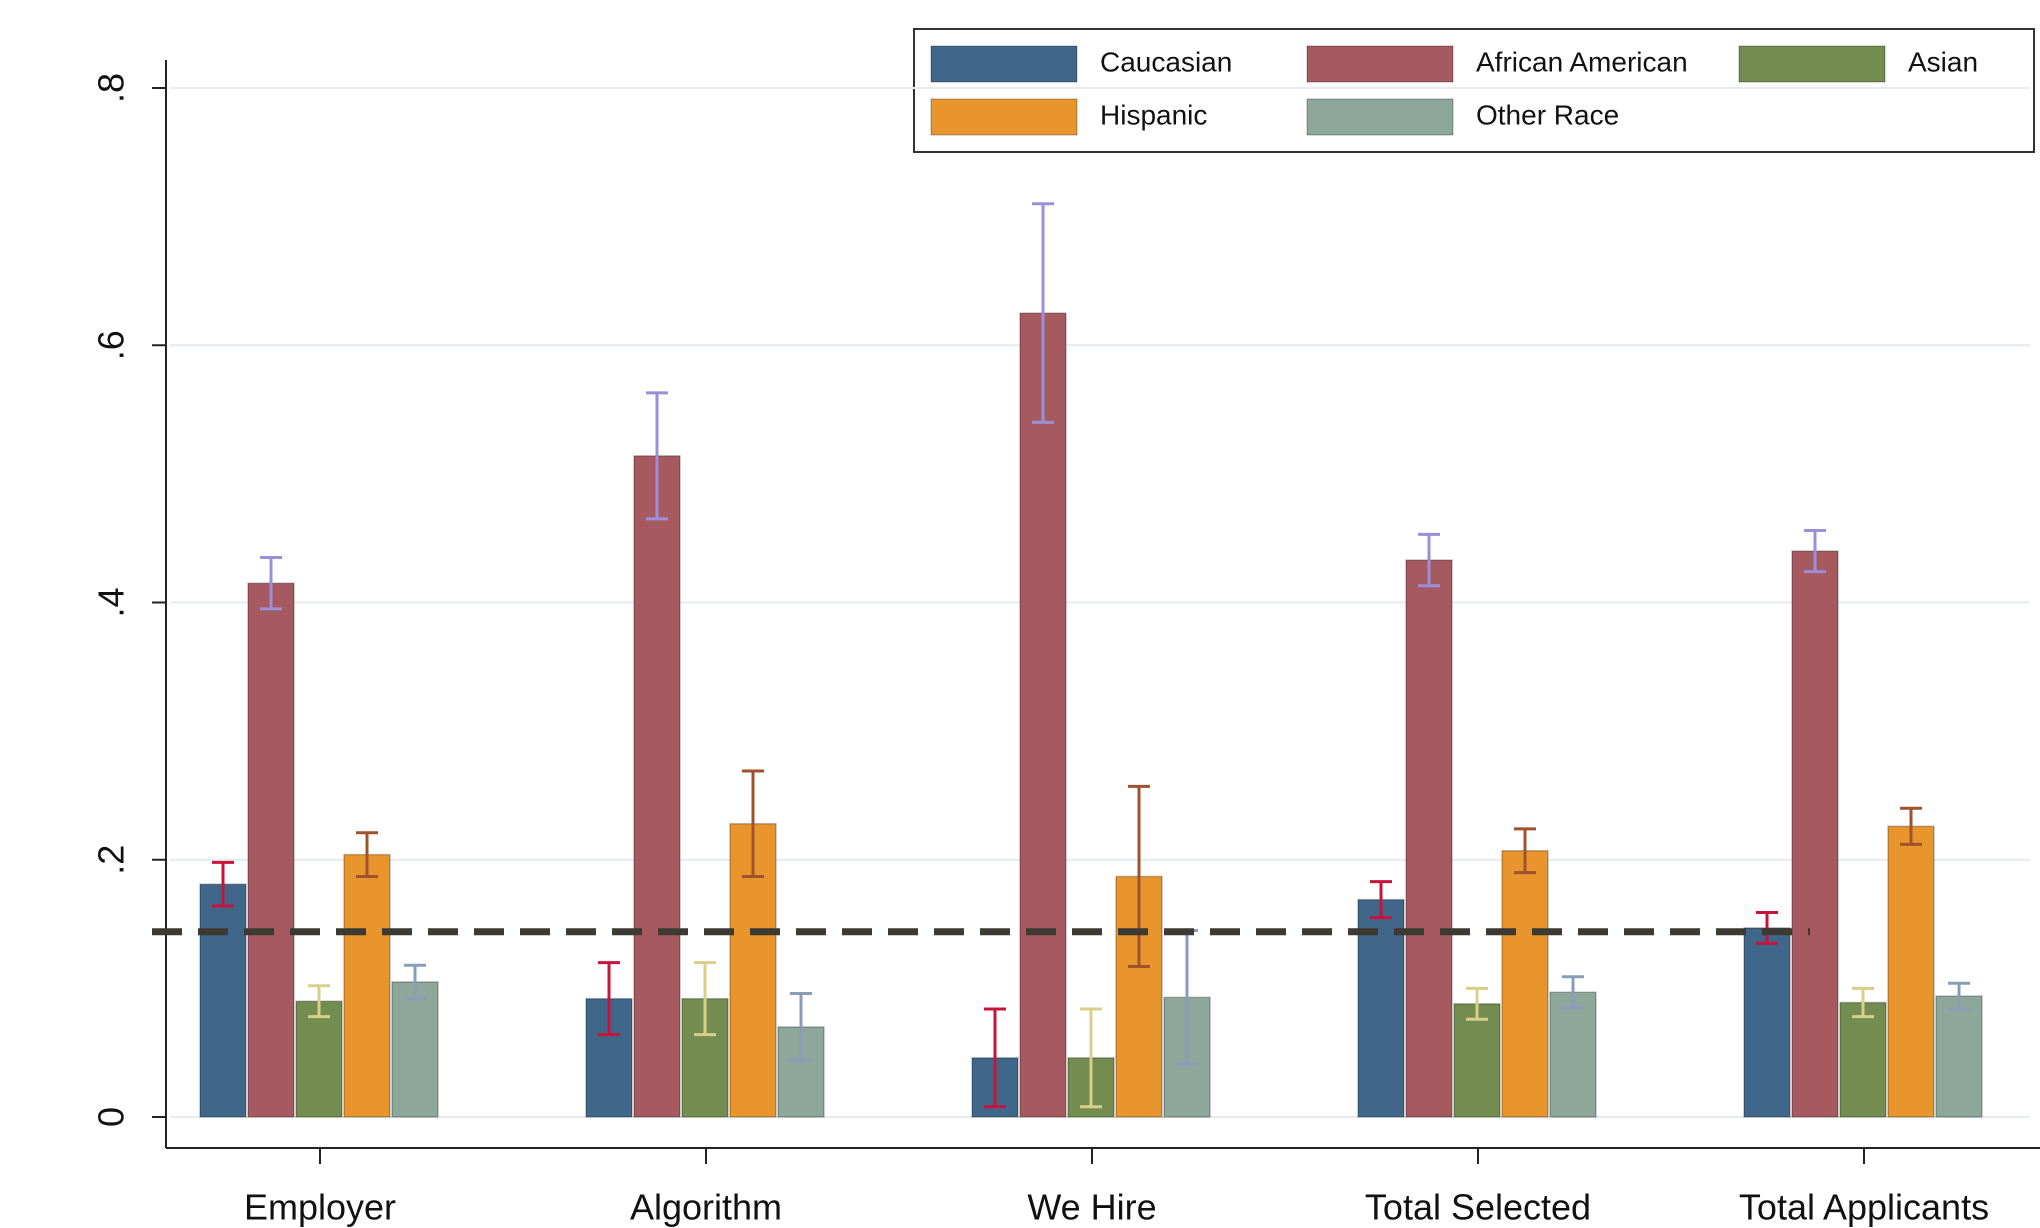  Describe the element at coordinates (111, 345) in the screenshot. I see `y-tick-label: .6` at that location.